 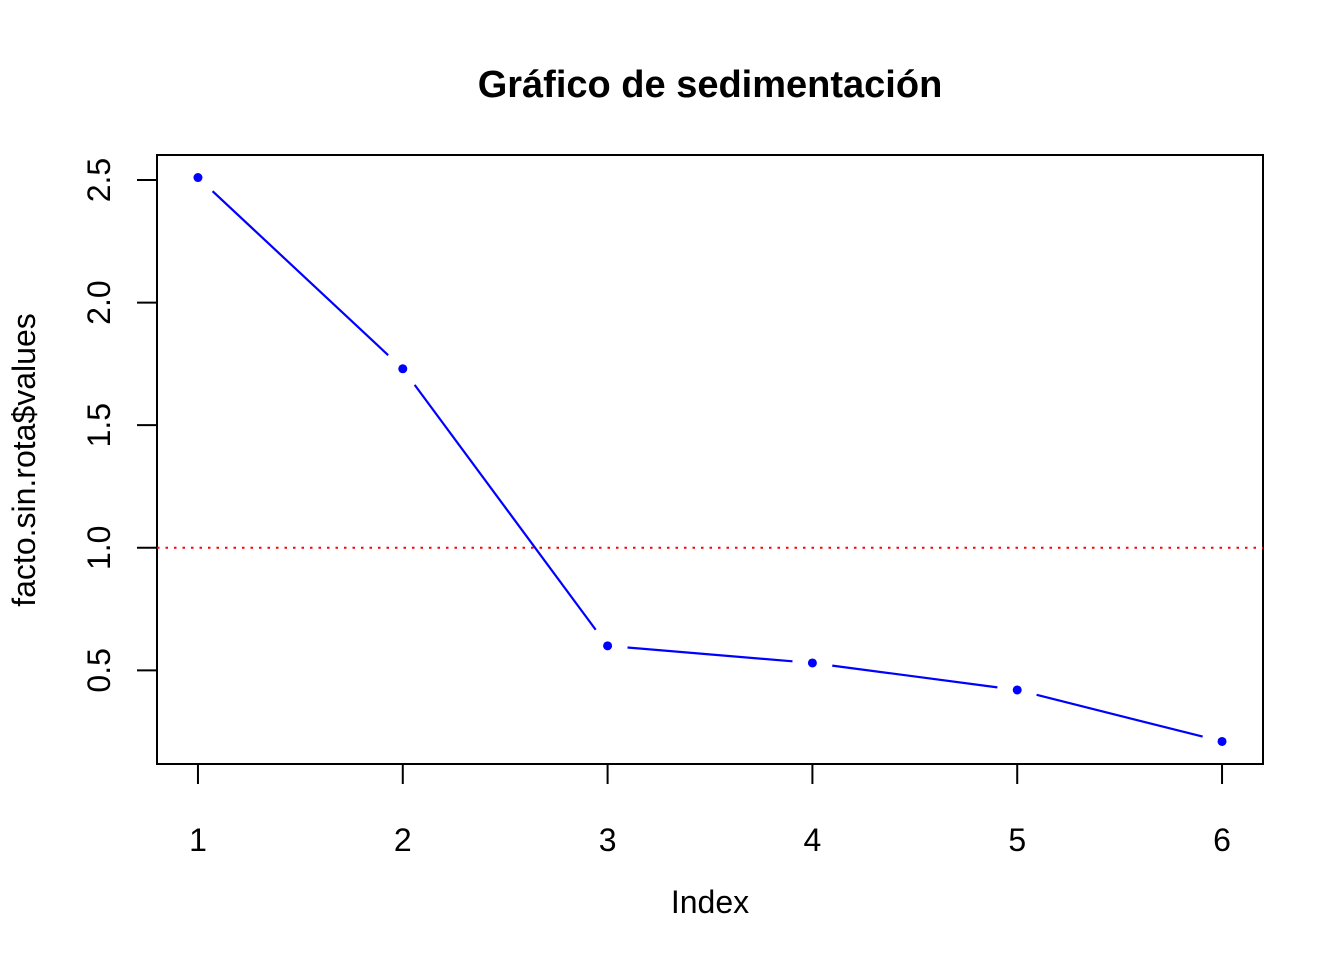 I want to click on y-tick-label: 0.5, so click(x=99, y=670).